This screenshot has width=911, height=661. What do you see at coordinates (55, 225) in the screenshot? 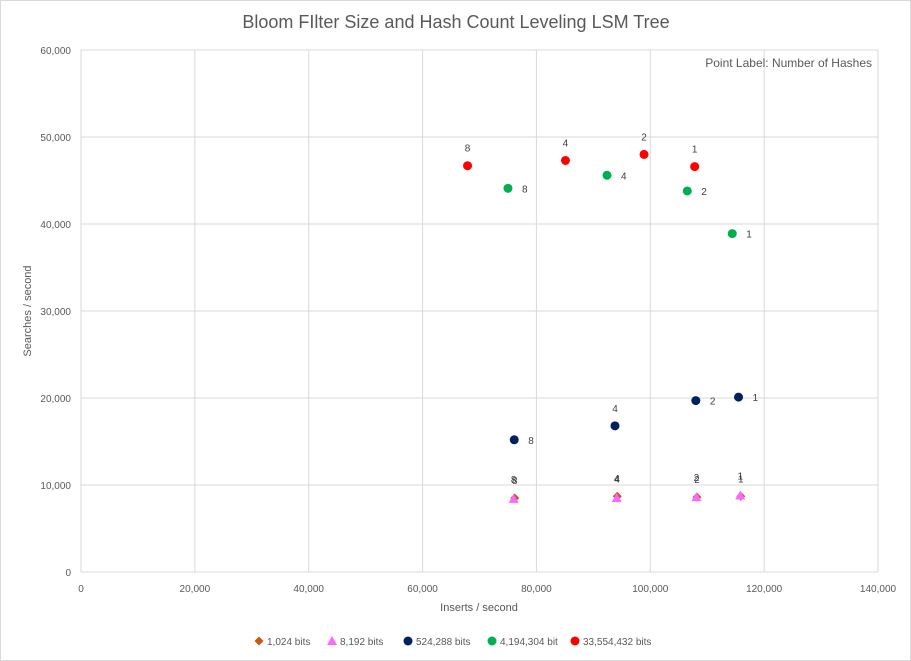
I see `y-tick-label: 40,000` at bounding box center [55, 225].